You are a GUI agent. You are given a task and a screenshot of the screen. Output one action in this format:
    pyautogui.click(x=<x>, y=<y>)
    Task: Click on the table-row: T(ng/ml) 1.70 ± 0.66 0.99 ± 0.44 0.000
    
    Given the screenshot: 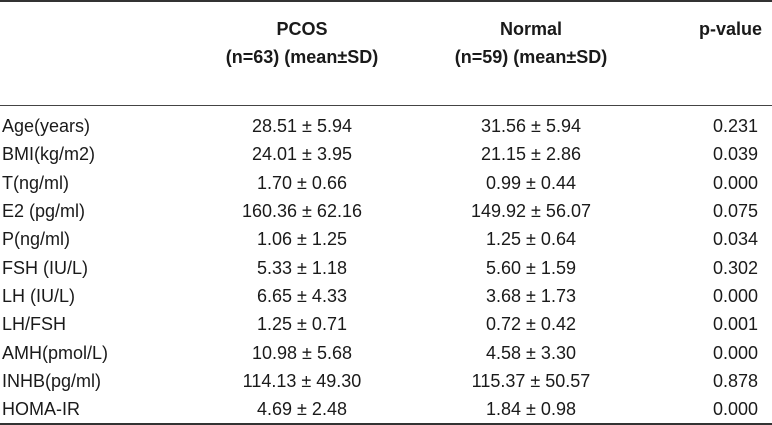 What is the action you would take?
    pyautogui.click(x=386, y=183)
    